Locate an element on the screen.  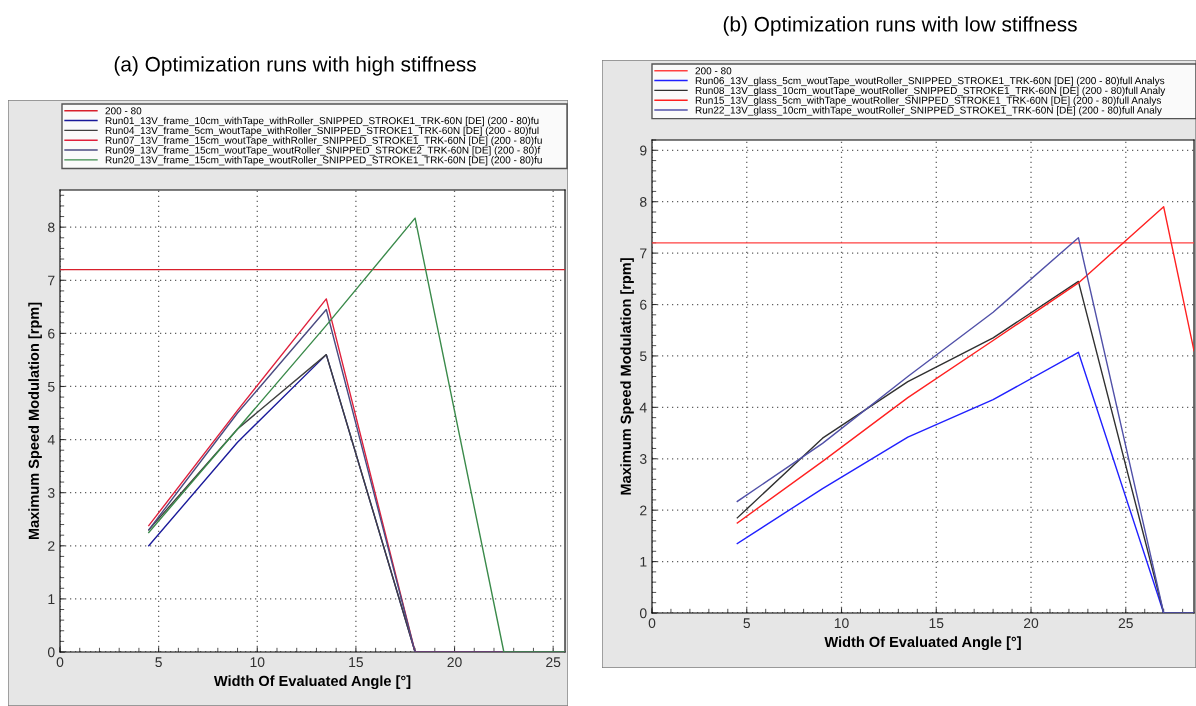
legend-label: Run06_13V_glass_5cm_woutTape_woutRoller_SNIPPED_STROKE1_TRK-60N [DE] (200 - 80)full Analys is located at coordinates (930, 81).